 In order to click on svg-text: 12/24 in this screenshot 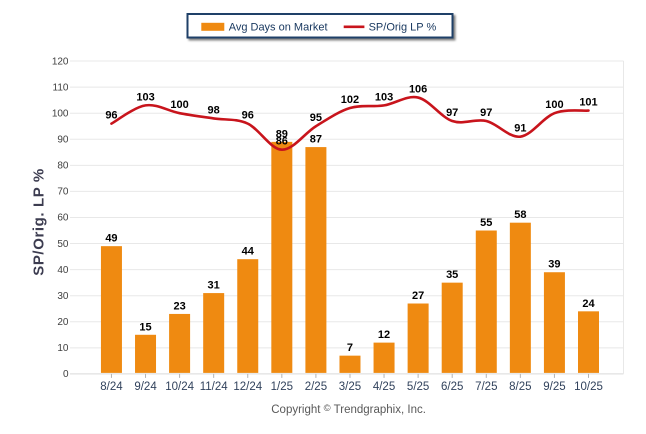, I will do `click(247, 387)`.